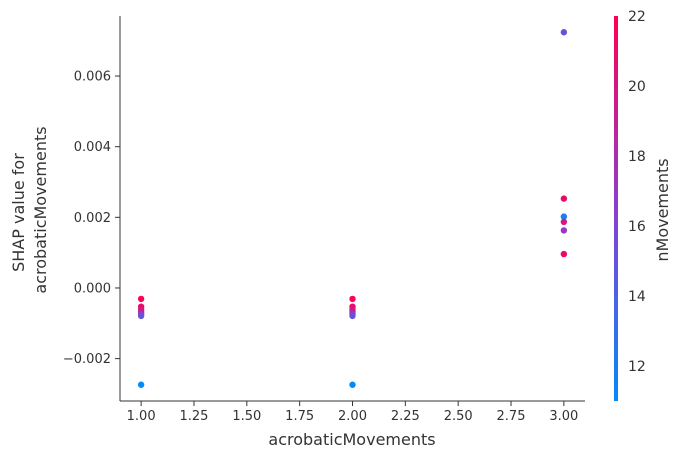 The image size is (681, 459). Describe the element at coordinates (246, 416) in the screenshot. I see `x-tick-label: 1.50` at that location.